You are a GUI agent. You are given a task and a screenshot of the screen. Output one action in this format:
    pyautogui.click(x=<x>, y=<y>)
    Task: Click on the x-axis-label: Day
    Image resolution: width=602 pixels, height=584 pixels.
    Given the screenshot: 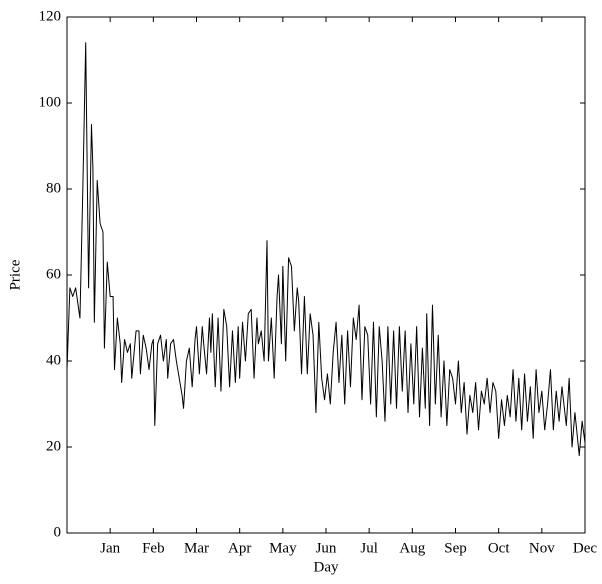 What is the action you would take?
    pyautogui.click(x=326, y=567)
    